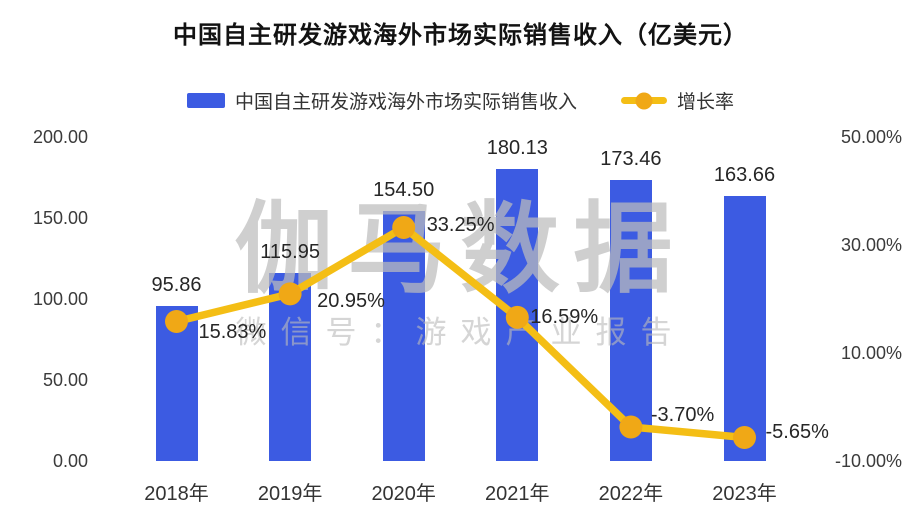  I want to click on bar-value-label: 95.86, so click(176, 284).